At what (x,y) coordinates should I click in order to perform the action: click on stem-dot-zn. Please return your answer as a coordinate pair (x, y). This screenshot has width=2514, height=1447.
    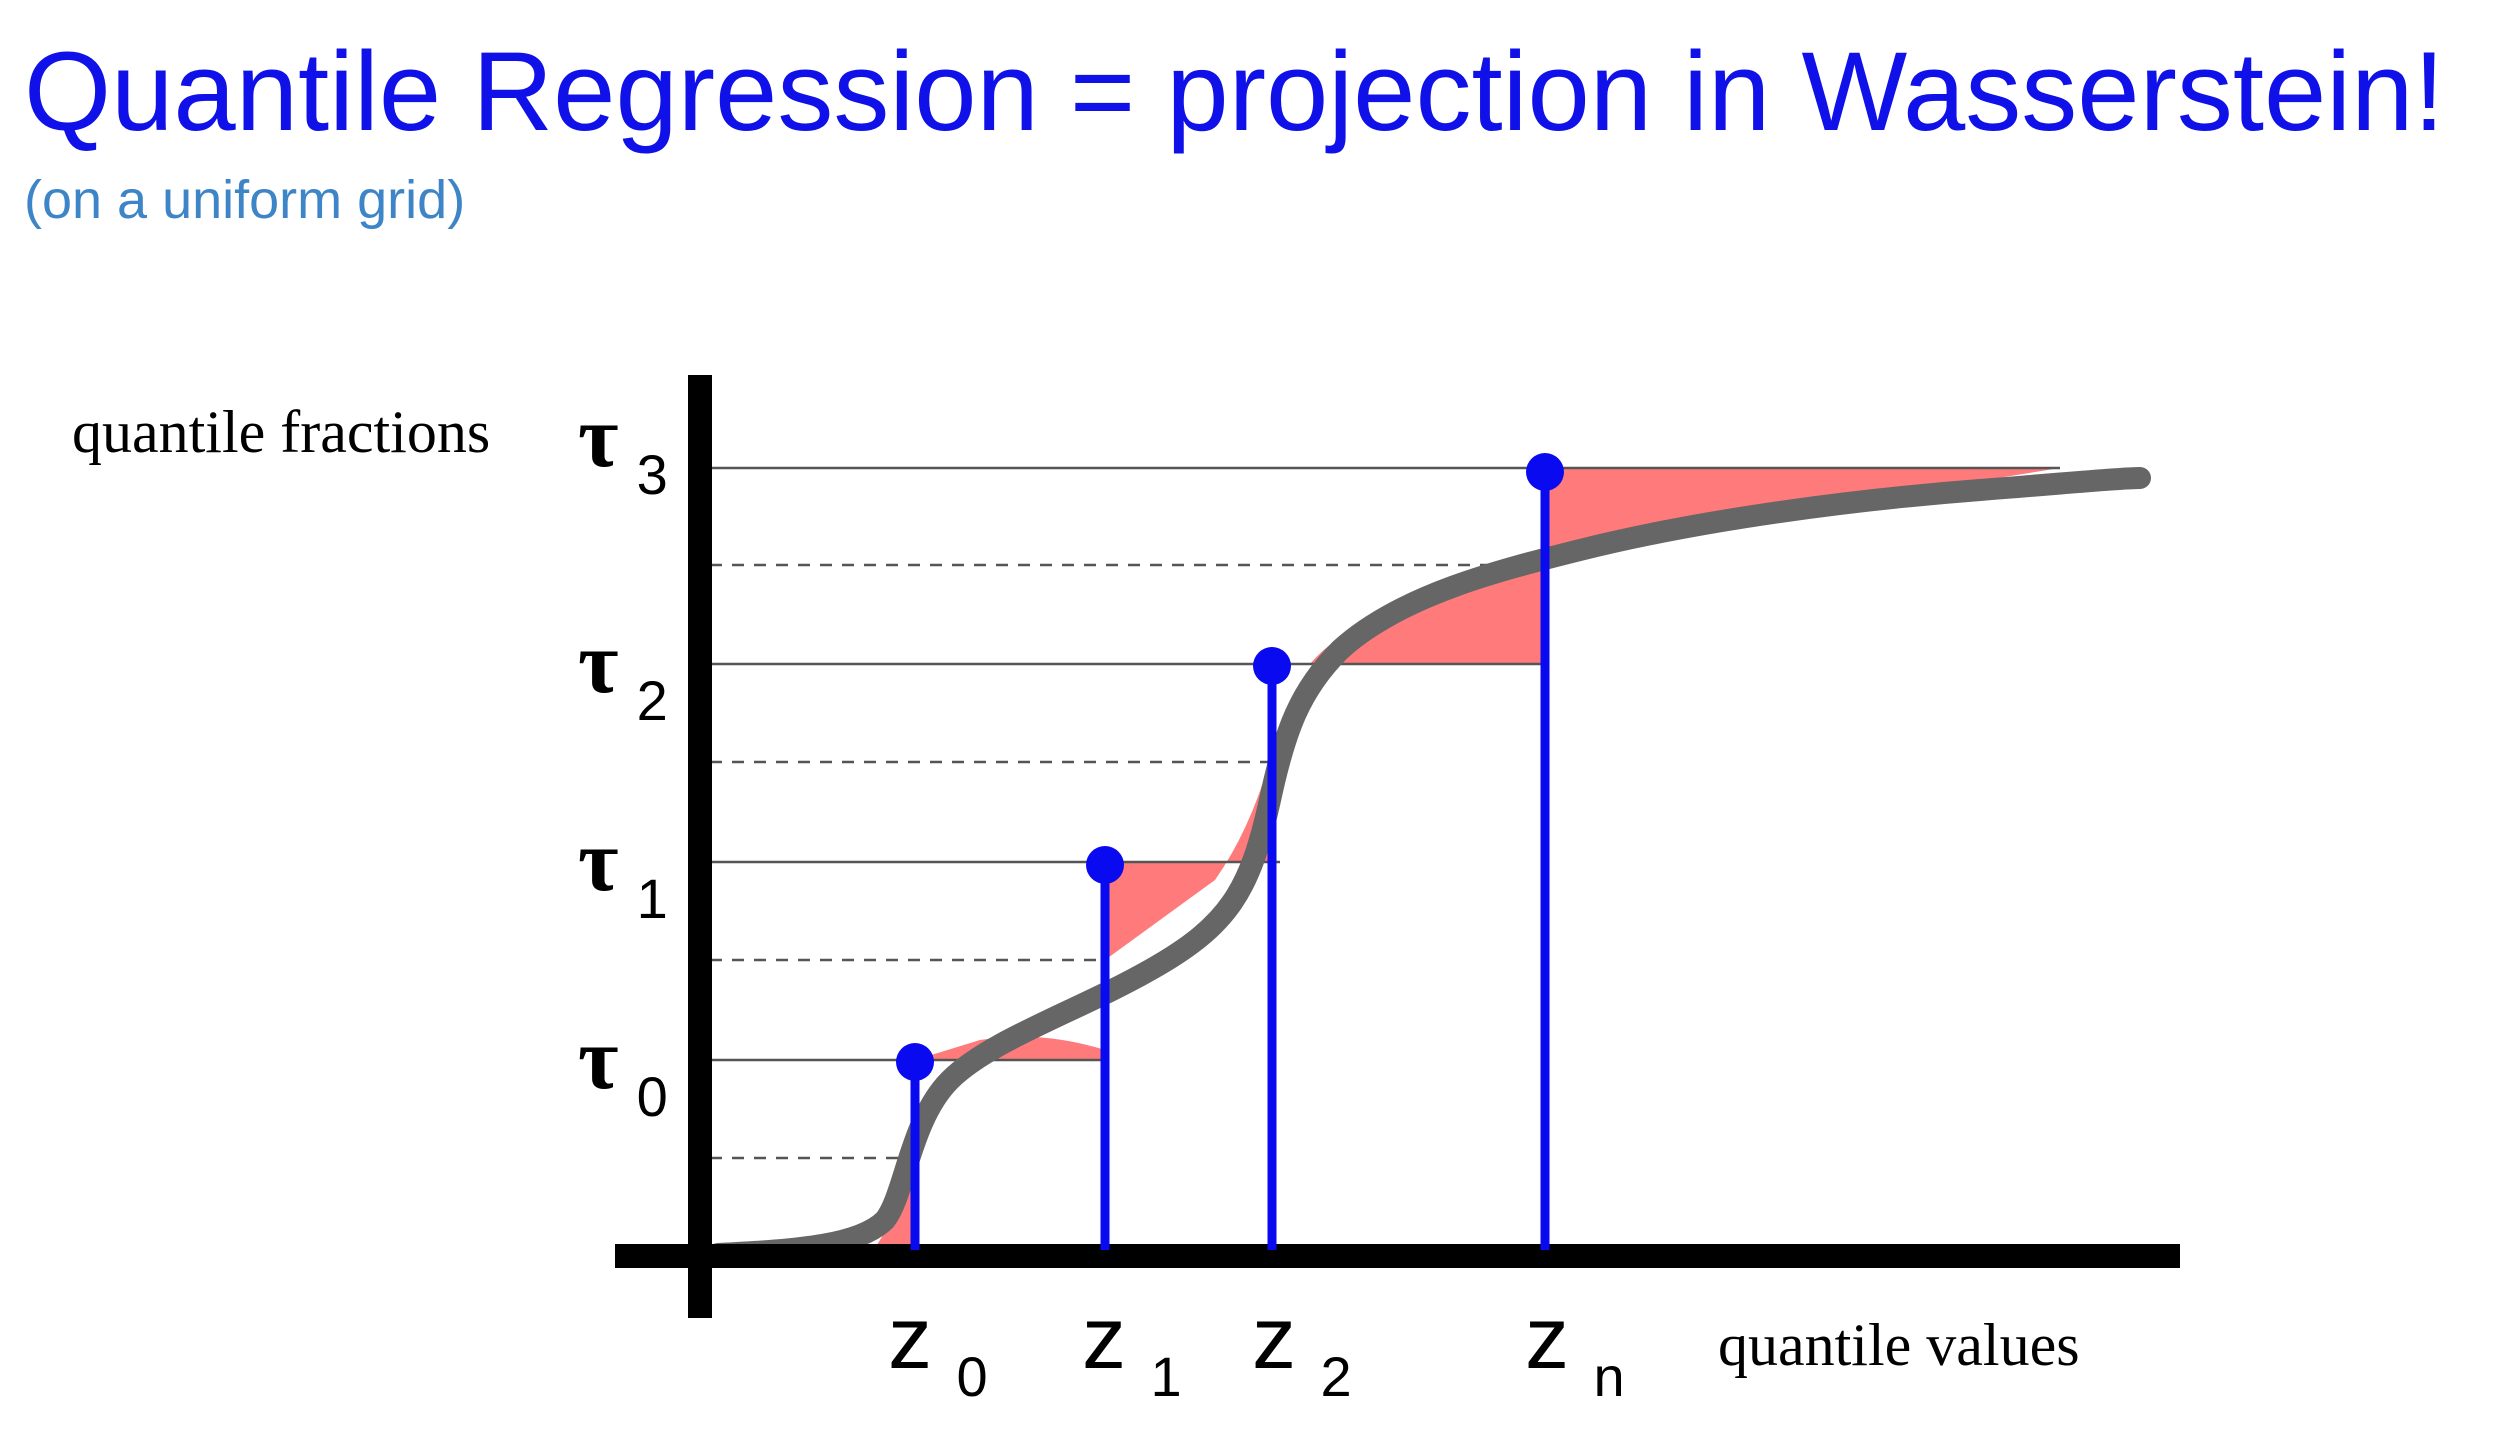
    Looking at the image, I should click on (1545, 472).